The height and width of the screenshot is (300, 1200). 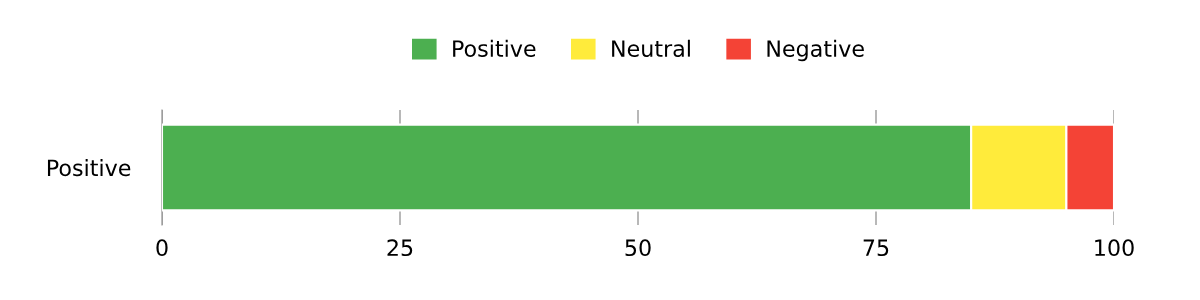 I want to click on x-tick-label: 0, so click(x=162, y=248).